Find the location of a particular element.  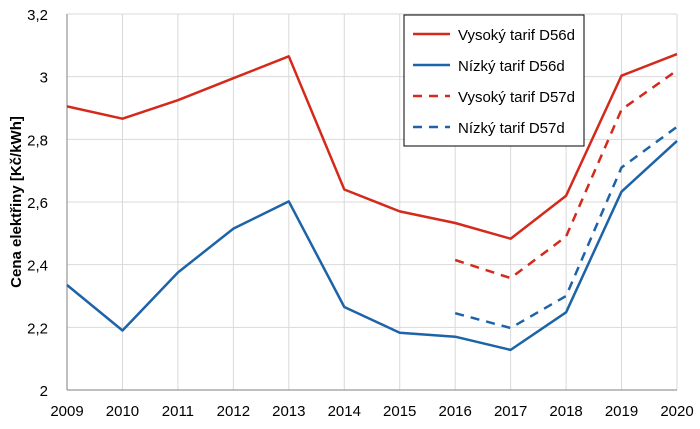

y-tick-label: 2,6 is located at coordinates (37, 203).